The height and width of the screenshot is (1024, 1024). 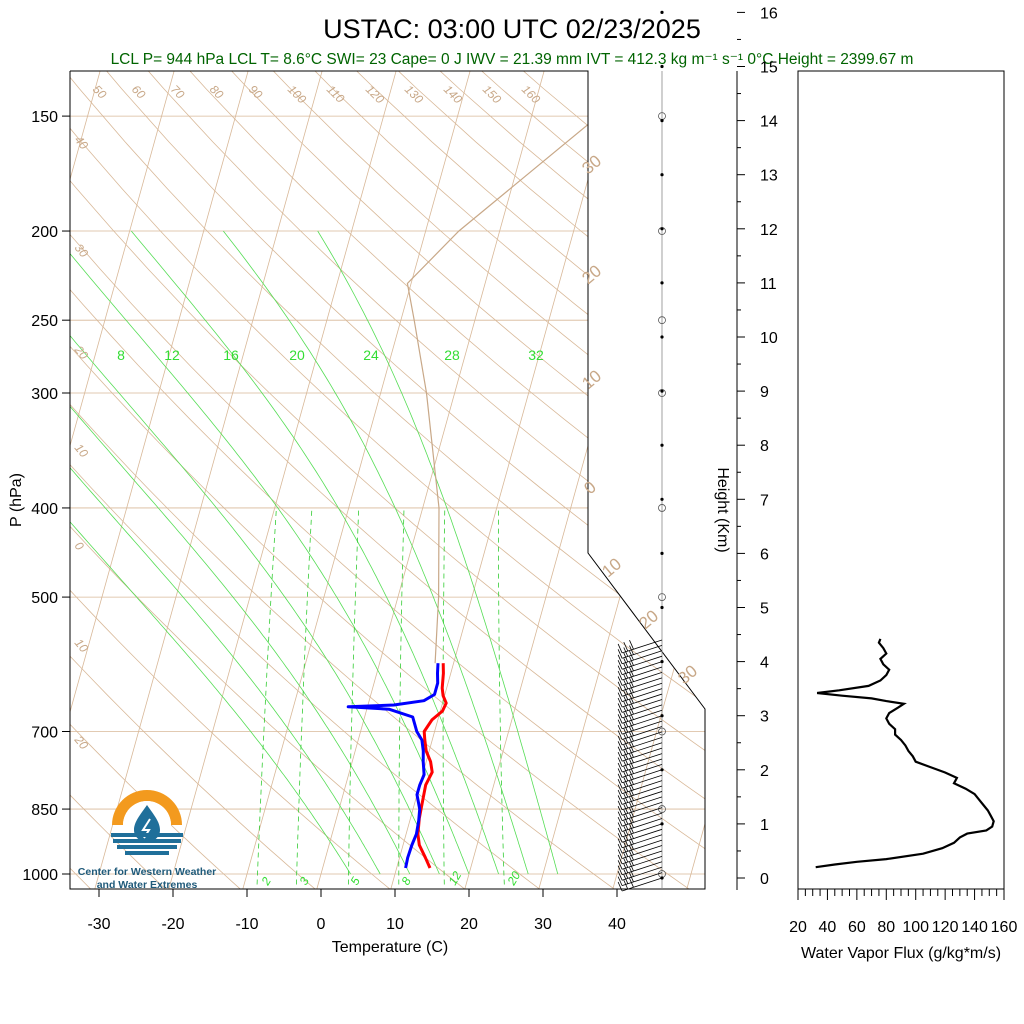 What do you see at coordinates (217, 92) in the screenshot?
I see `dry-adiabat-label: 80` at bounding box center [217, 92].